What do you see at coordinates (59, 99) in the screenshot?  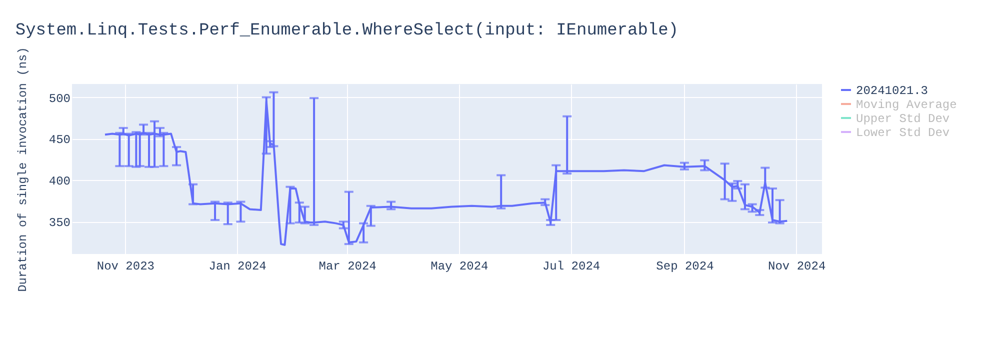 I see `y-tick-label: 500` at bounding box center [59, 99].